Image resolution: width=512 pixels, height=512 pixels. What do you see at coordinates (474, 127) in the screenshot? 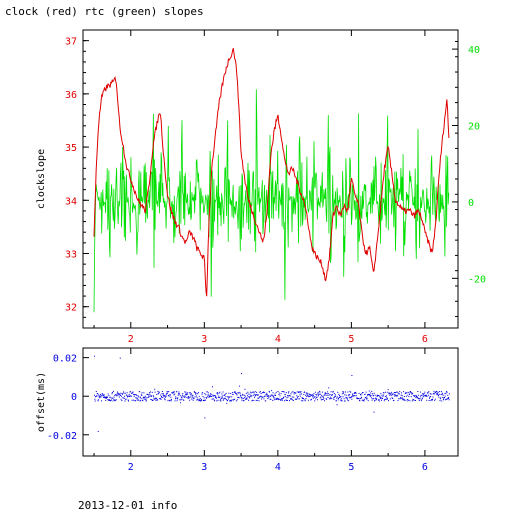
I see `top-y2-tick-label: 20` at bounding box center [474, 127].